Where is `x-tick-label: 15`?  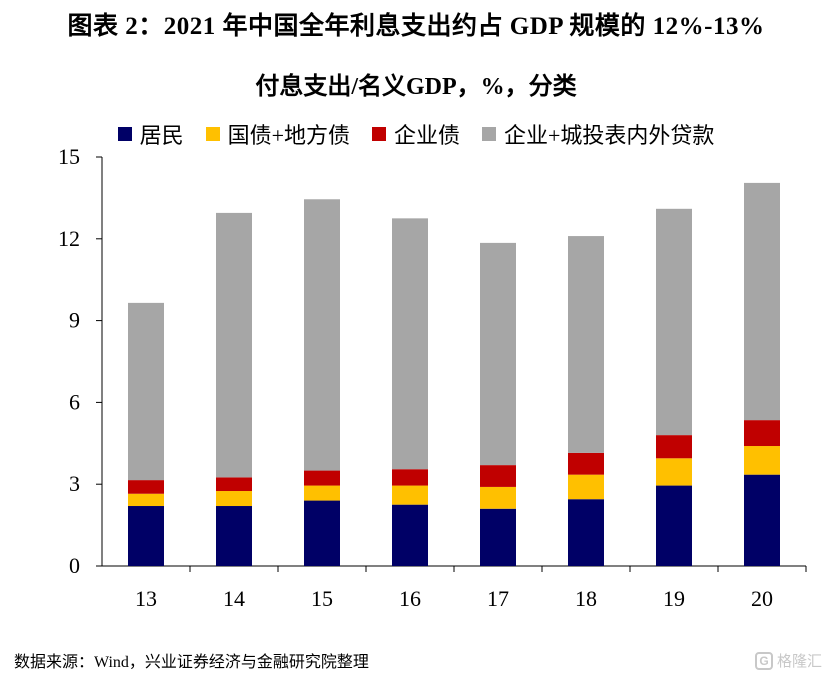 x-tick-label: 15 is located at coordinates (322, 598).